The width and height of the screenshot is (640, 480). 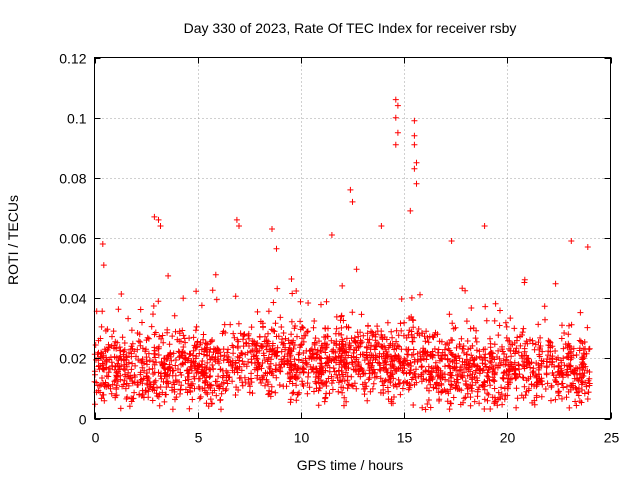 What do you see at coordinates (72, 239) in the screenshot?
I see `y-tick-label: 0.06` at bounding box center [72, 239].